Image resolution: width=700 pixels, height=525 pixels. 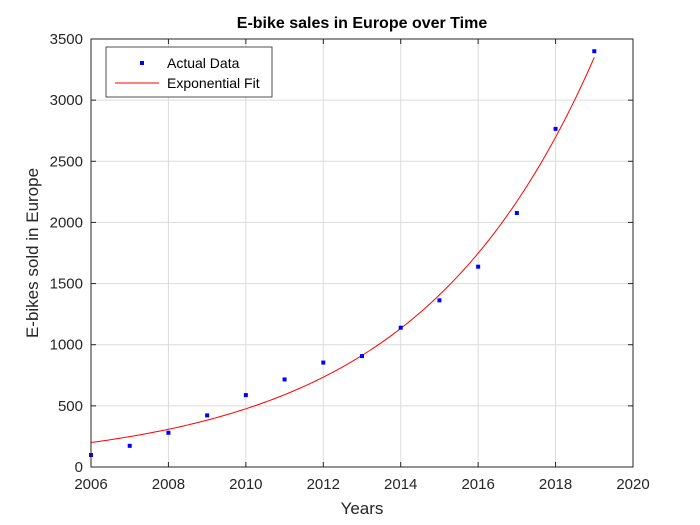 I want to click on y-tick-label: 500, so click(x=70, y=406).